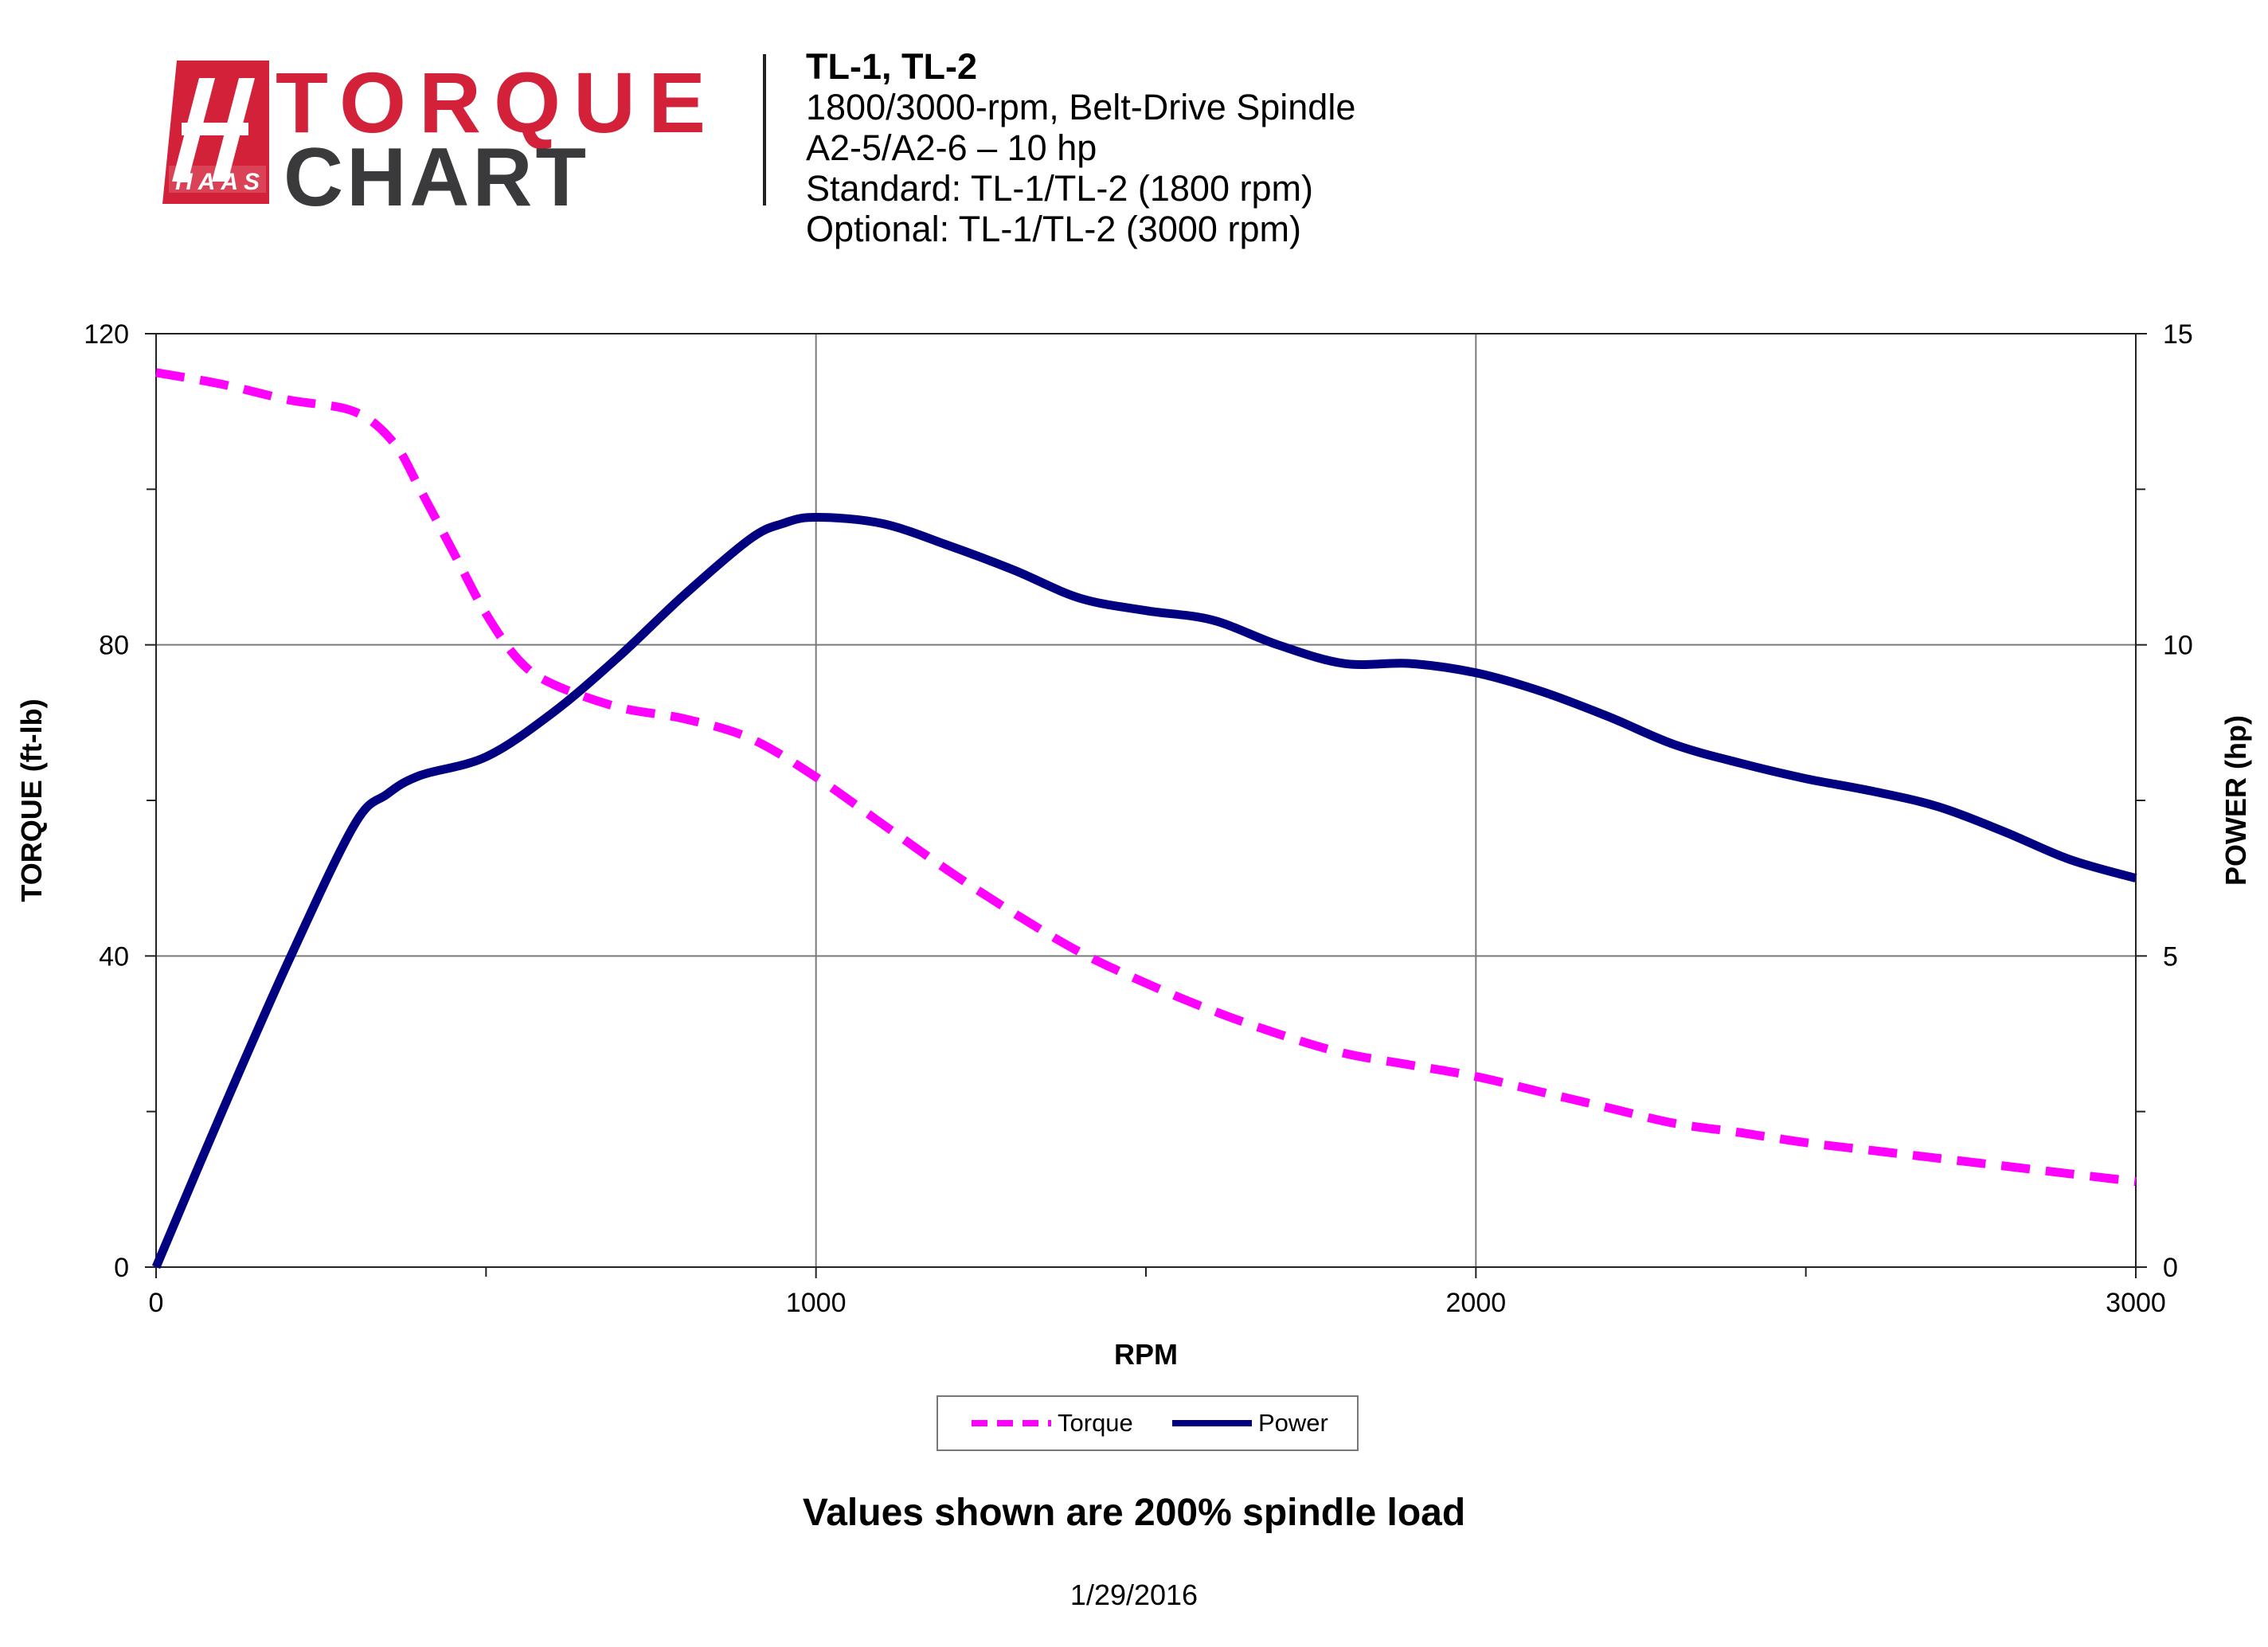 Image resolution: width=2268 pixels, height=1647 pixels. I want to click on y-axis-title-left: TORQUE (ft-lb), so click(31, 800).